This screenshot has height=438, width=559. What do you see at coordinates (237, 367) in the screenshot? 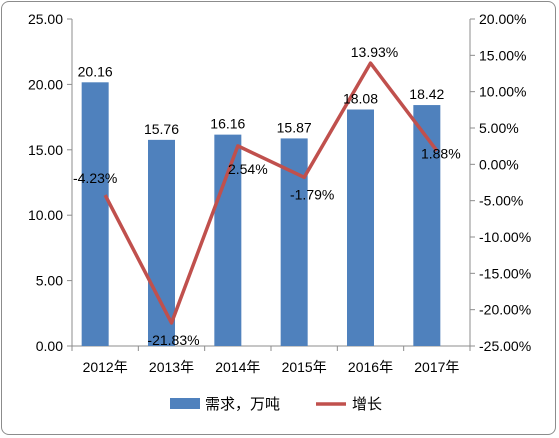
I see `x-axis-category-label: 2014年` at bounding box center [237, 367].